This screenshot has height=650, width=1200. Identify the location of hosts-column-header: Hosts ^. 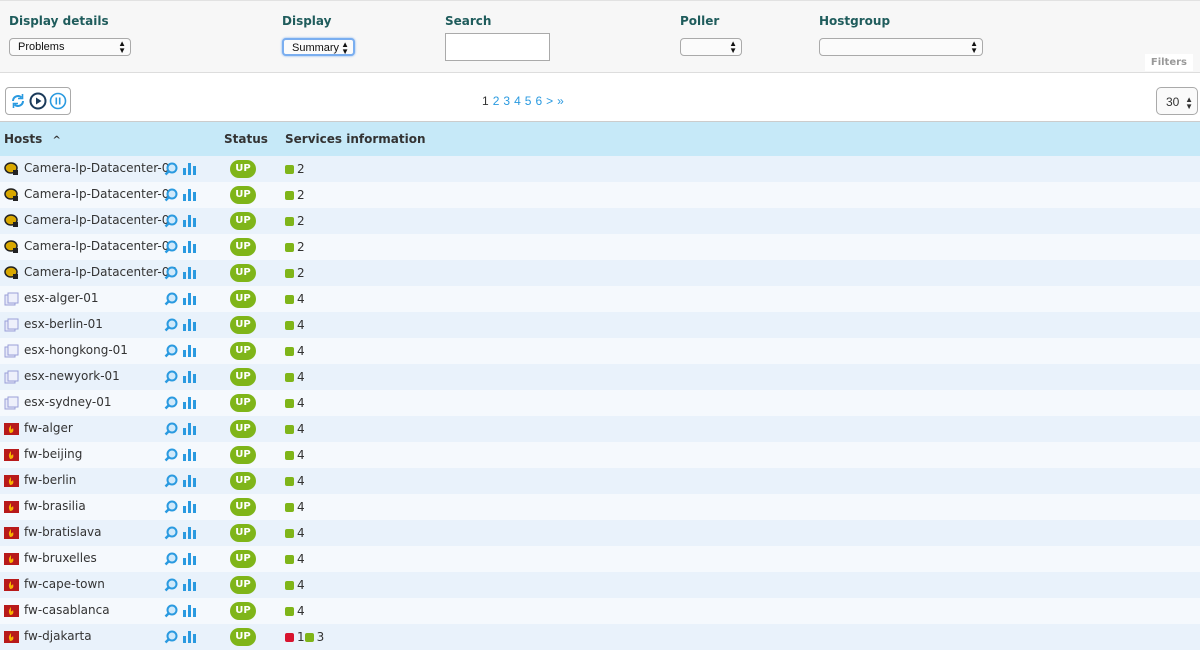
(32, 139).